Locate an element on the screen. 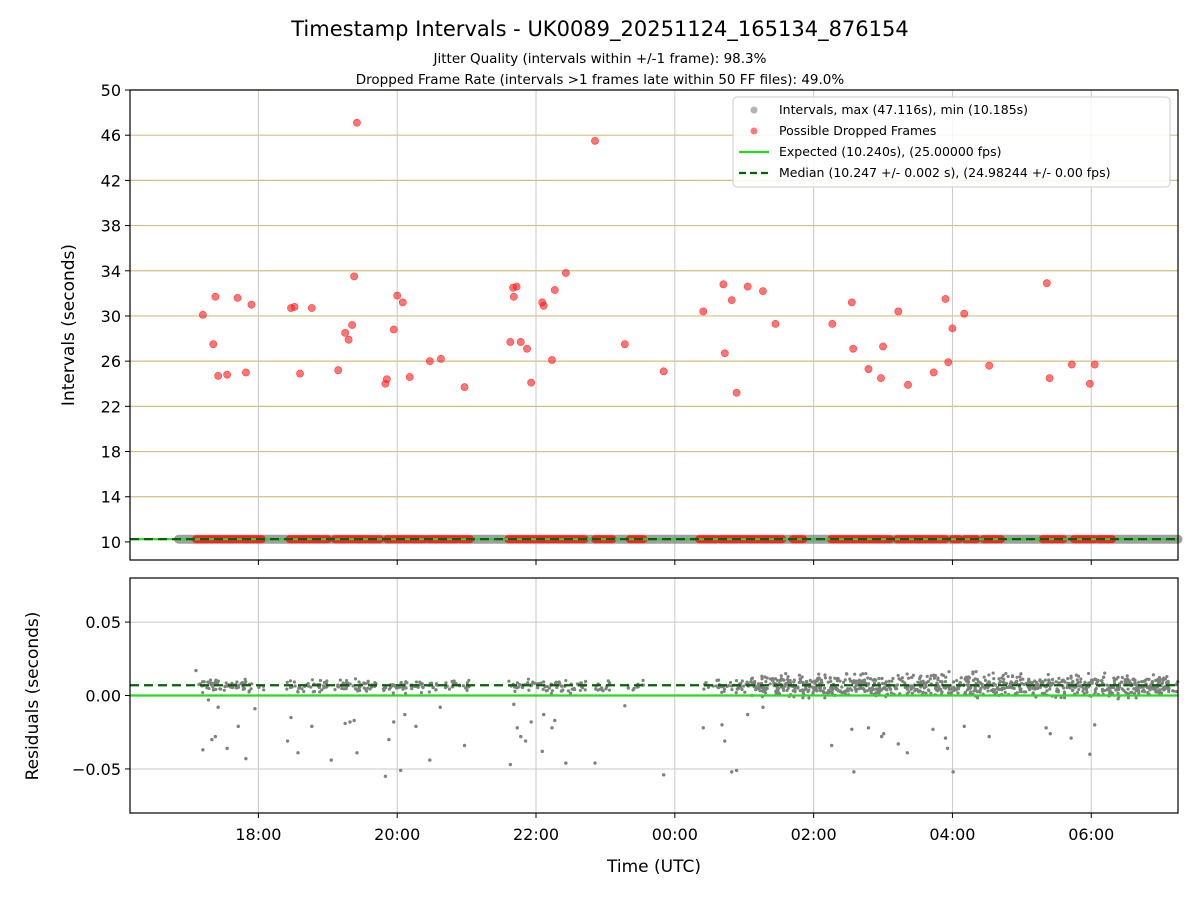 Image resolution: width=1200 pixels, height=900 pixels. residuals-y-tick-label: 0.00 is located at coordinates (103, 696).